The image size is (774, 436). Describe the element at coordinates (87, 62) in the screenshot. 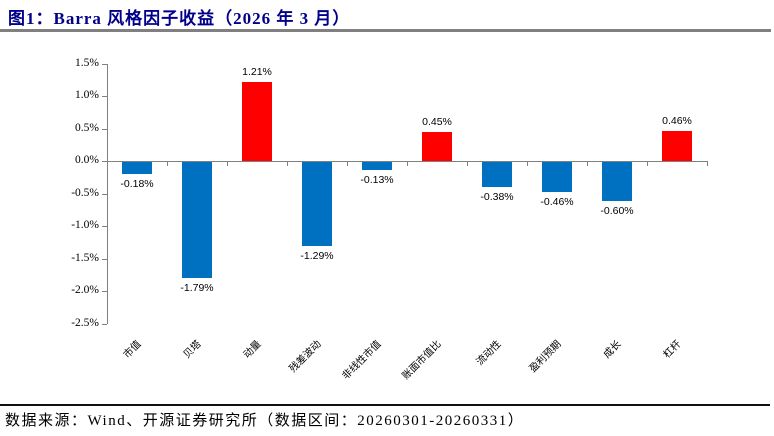

I see `y-axis-label: 1.5%` at that location.